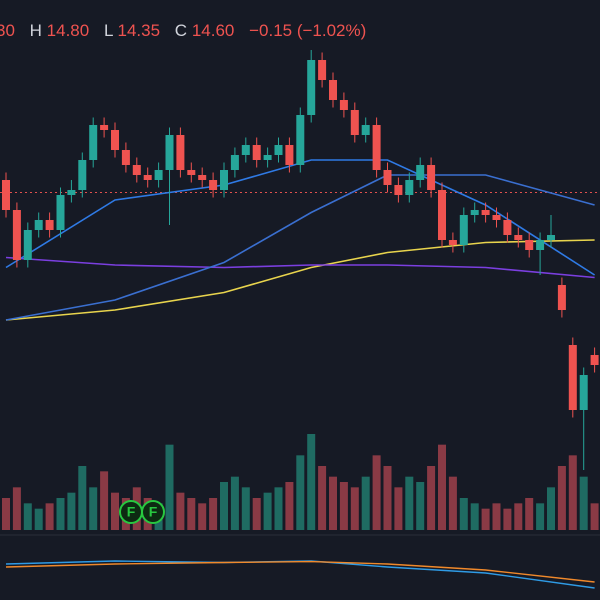  I want to click on change: −0.15 (−1.02%), so click(307, 30).